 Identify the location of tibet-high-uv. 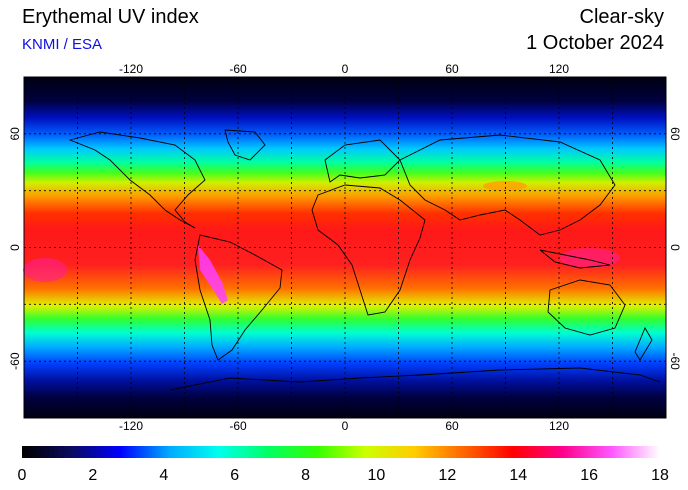
(505, 186).